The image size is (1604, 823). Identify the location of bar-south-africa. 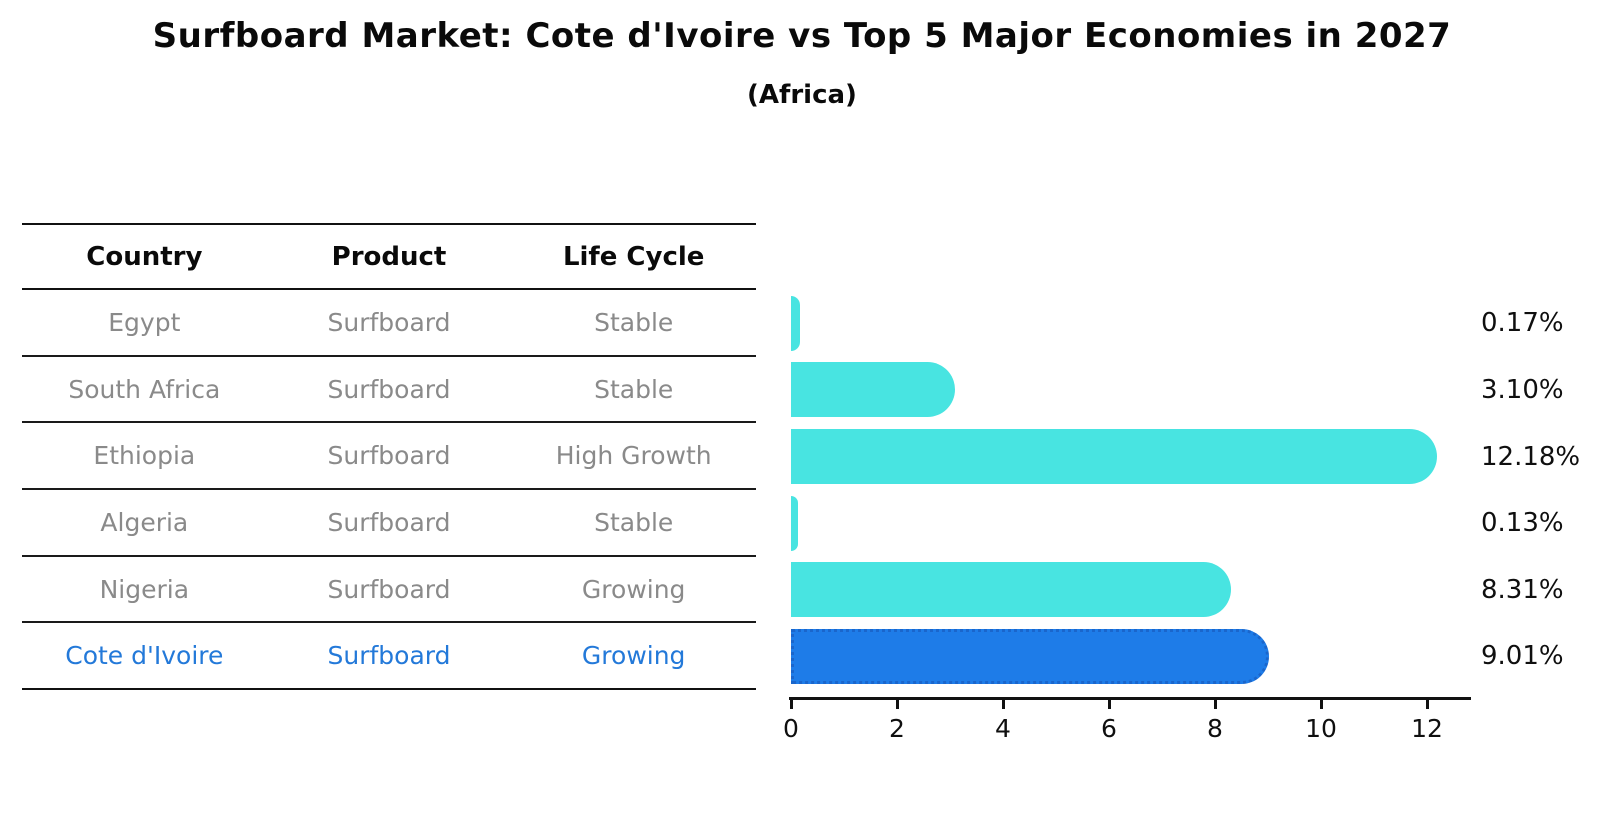
(873, 390).